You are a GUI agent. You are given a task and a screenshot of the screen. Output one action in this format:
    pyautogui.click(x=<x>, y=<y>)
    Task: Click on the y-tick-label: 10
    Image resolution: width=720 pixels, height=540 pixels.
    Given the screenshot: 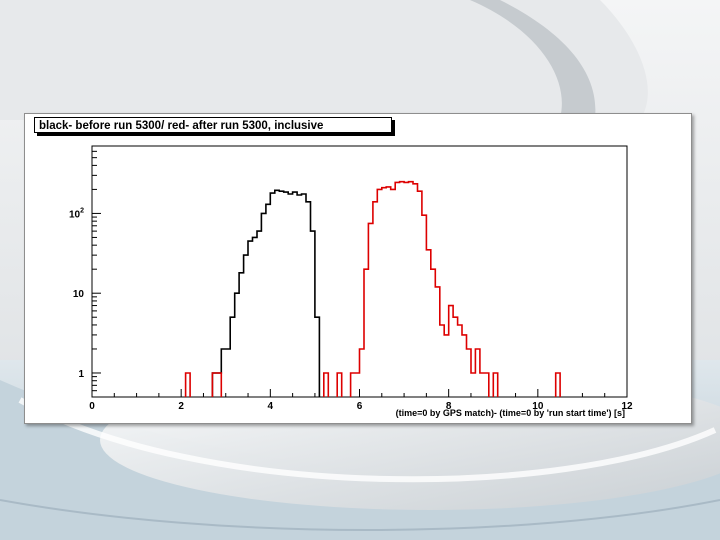 What is the action you would take?
    pyautogui.click(x=79, y=294)
    